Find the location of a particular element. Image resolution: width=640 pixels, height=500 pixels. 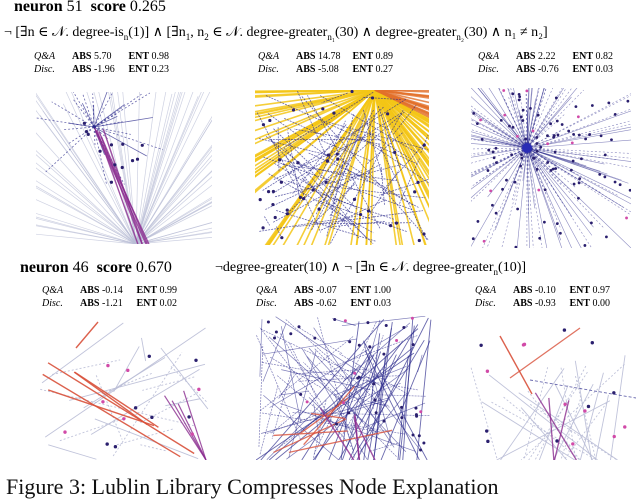

qa-ent: 1.00 is located at coordinates (383, 290).